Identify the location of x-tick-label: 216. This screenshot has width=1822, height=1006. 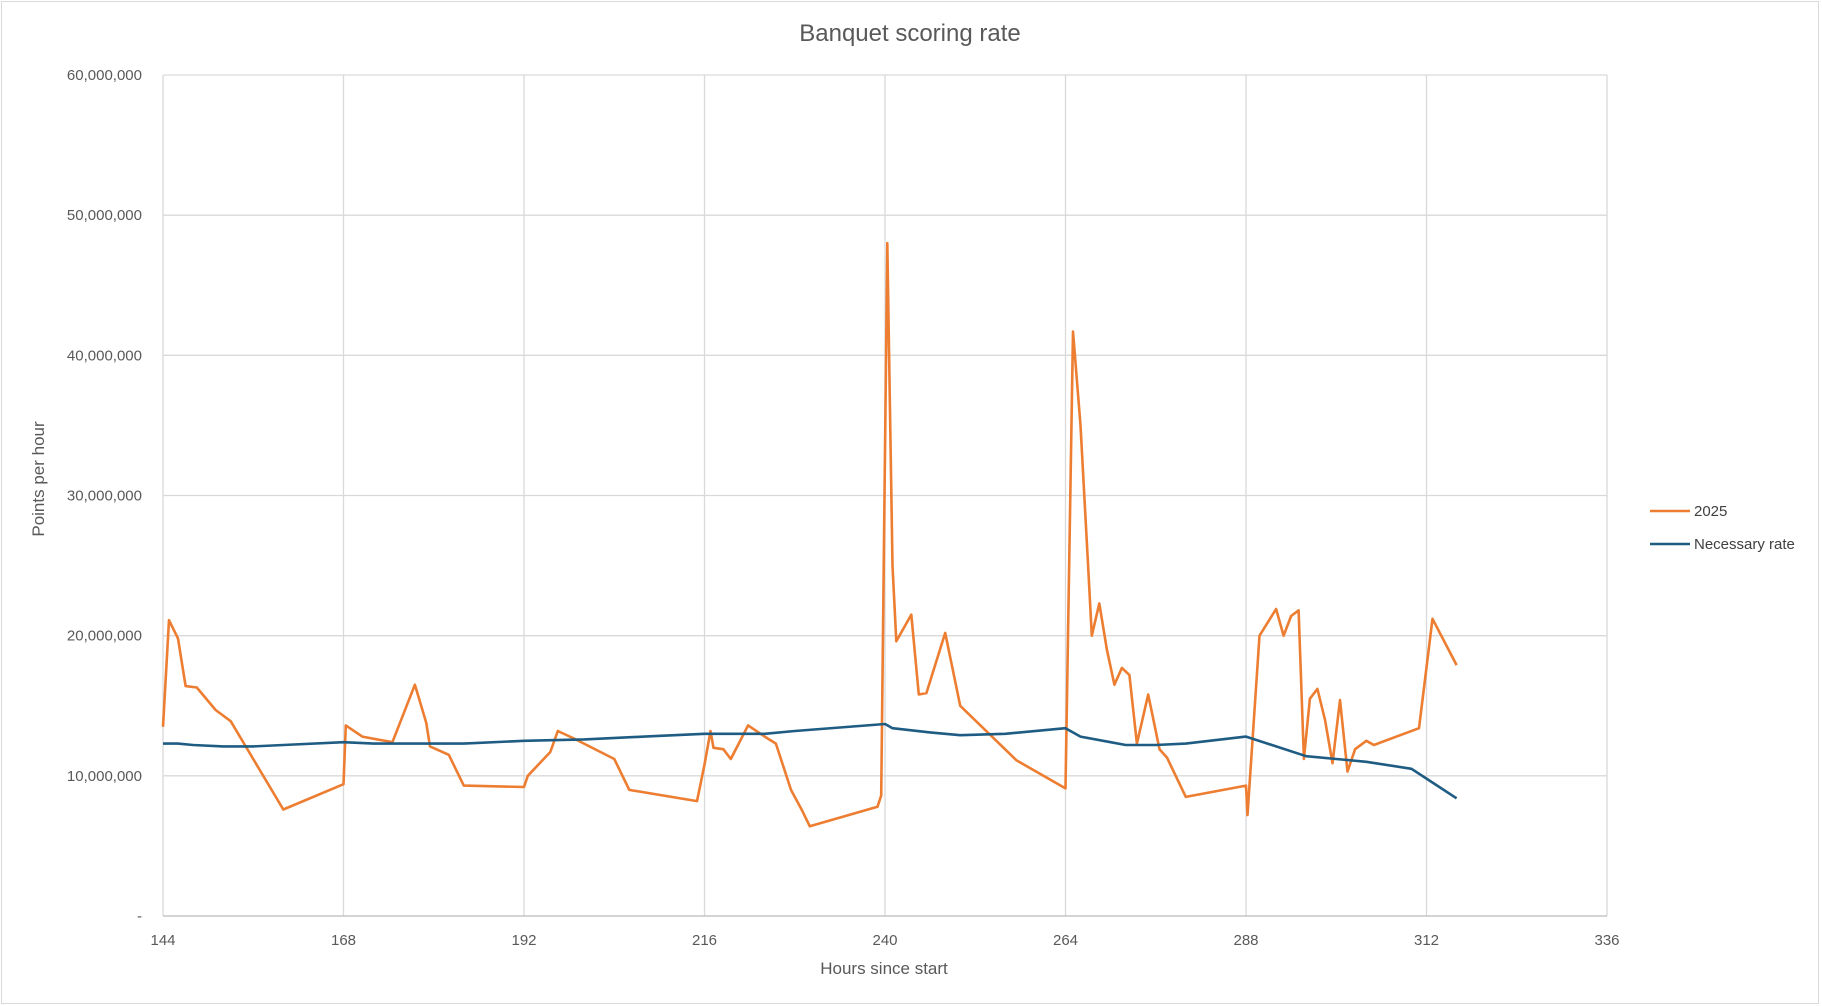
(704, 940).